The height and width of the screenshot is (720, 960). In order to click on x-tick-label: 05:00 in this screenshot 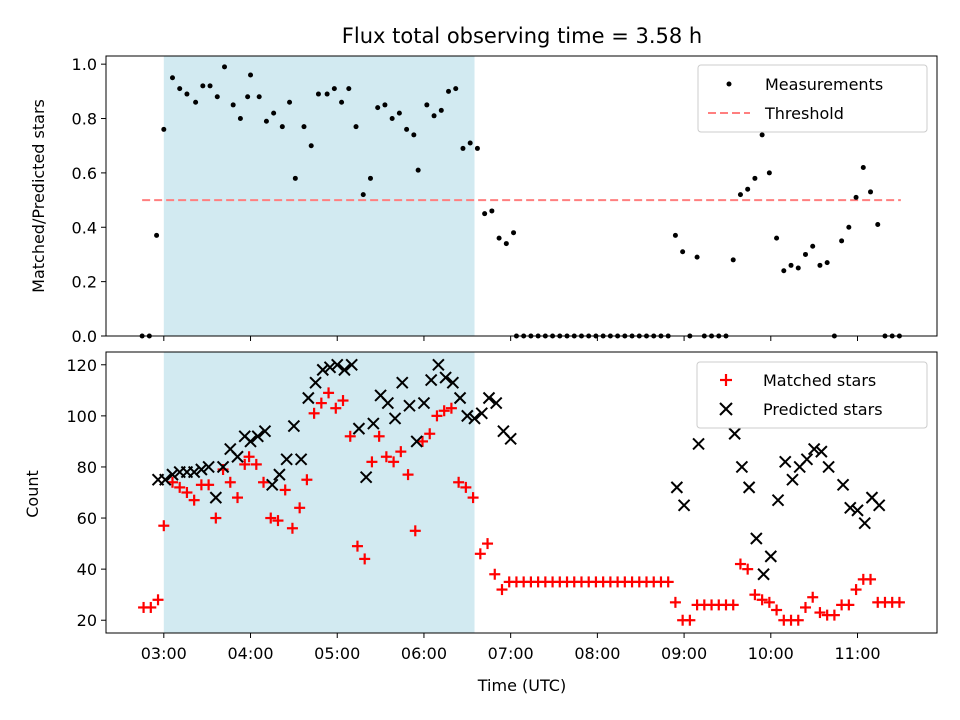, I will do `click(337, 653)`.